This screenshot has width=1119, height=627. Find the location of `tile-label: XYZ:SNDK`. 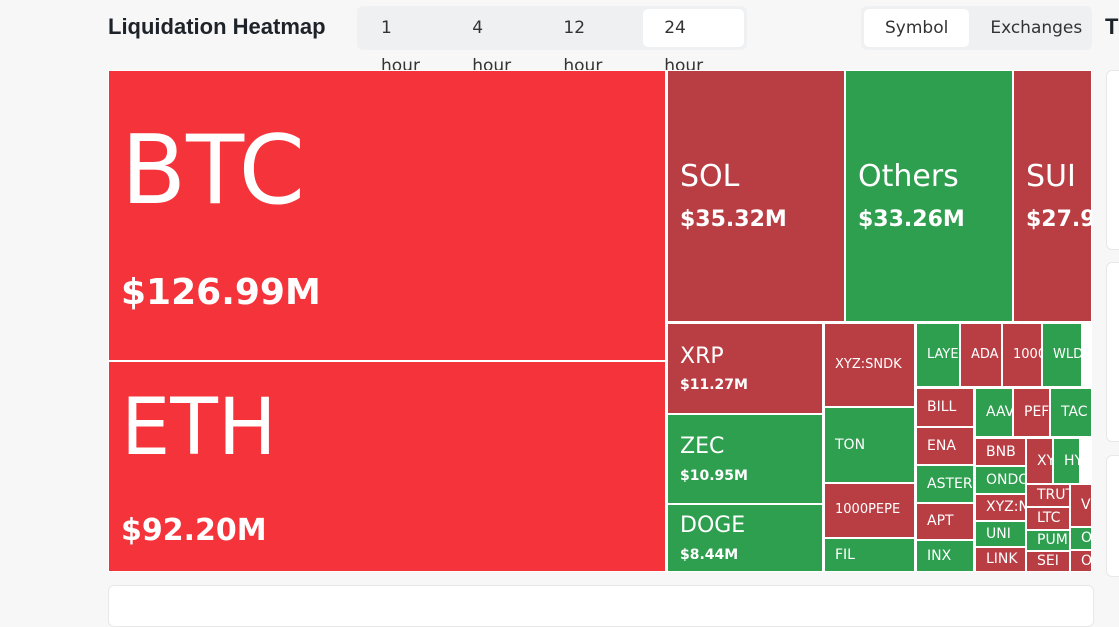

tile-label: XYZ:SNDK is located at coordinates (868, 364).